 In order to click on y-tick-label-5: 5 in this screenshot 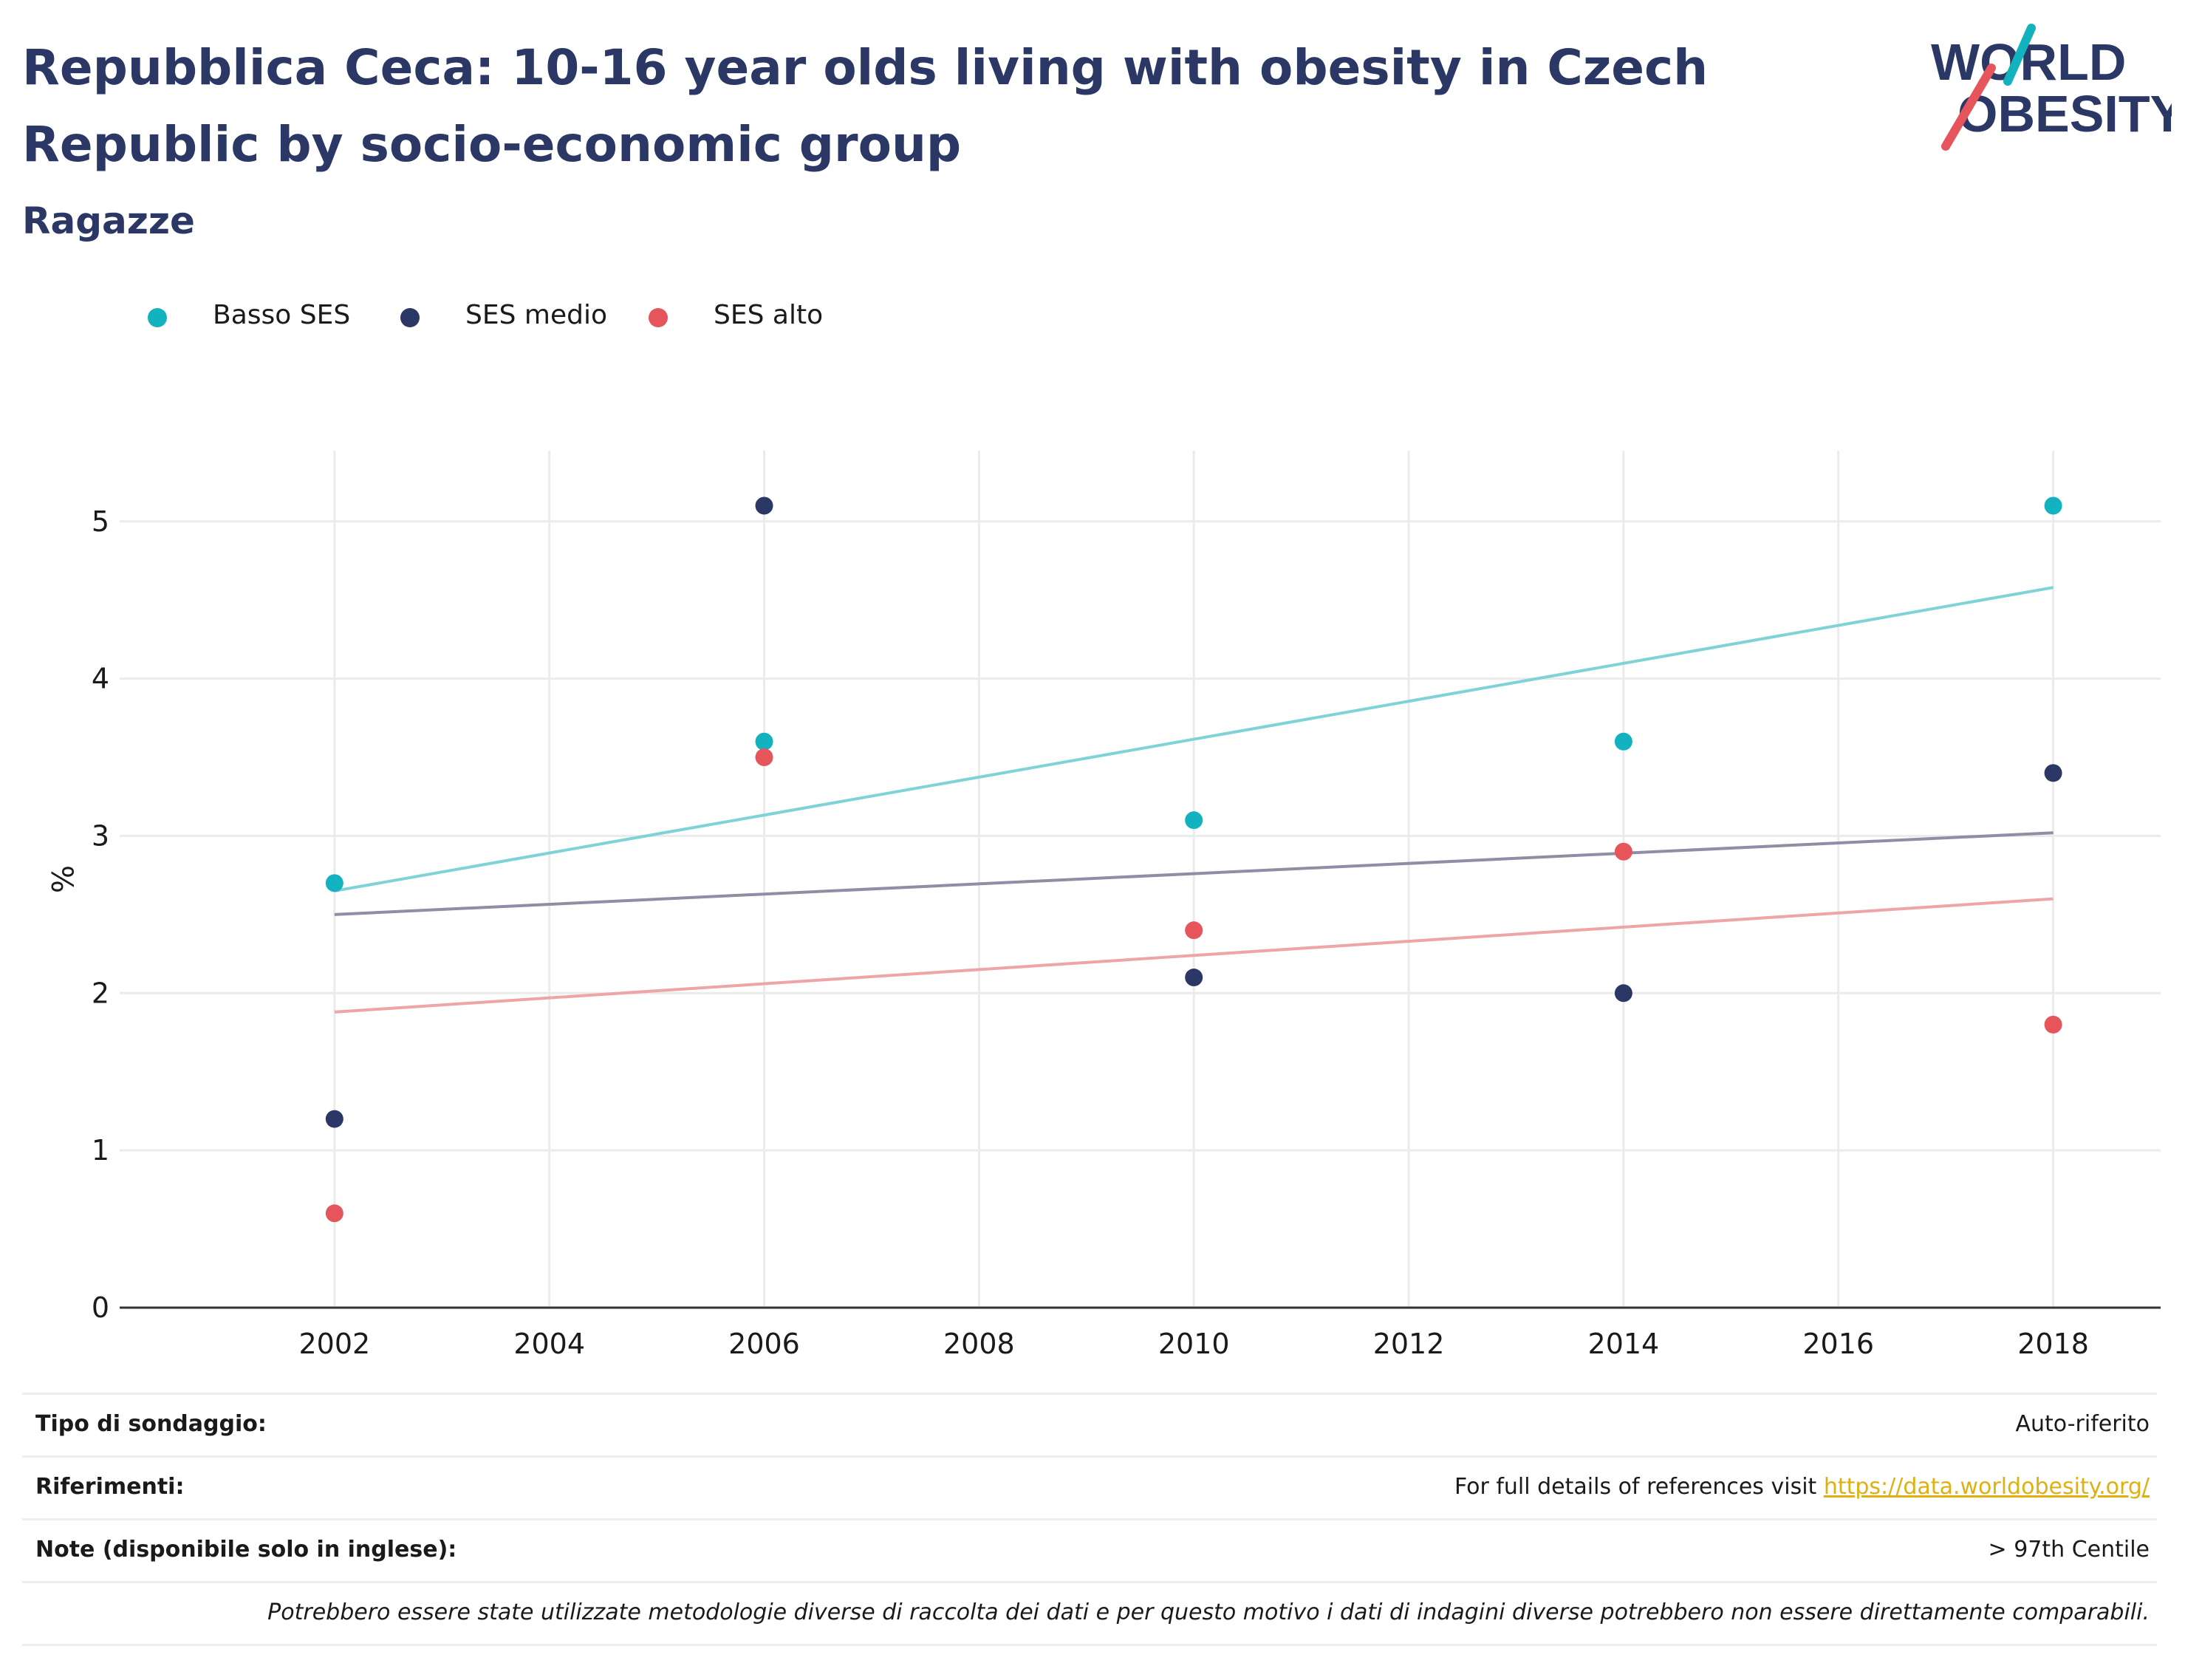, I will do `click(100, 521)`.